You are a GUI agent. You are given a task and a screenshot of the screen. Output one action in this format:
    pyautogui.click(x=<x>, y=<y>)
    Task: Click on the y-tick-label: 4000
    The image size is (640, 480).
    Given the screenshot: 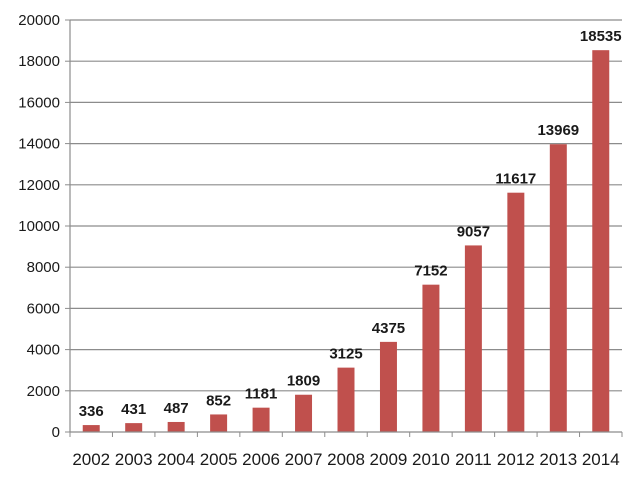 What is the action you would take?
    pyautogui.click(x=43, y=350)
    